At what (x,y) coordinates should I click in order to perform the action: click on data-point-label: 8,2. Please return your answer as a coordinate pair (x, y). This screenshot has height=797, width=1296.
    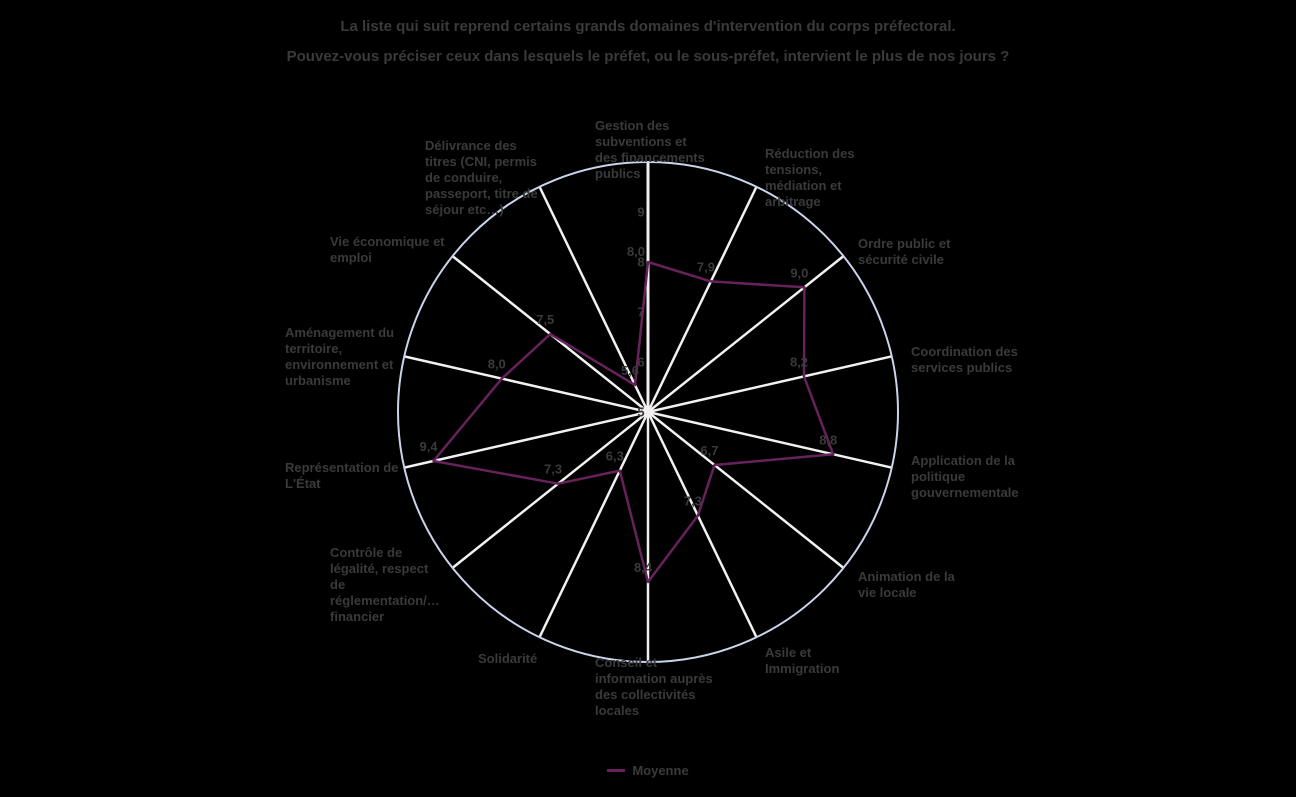
    Looking at the image, I should click on (799, 361).